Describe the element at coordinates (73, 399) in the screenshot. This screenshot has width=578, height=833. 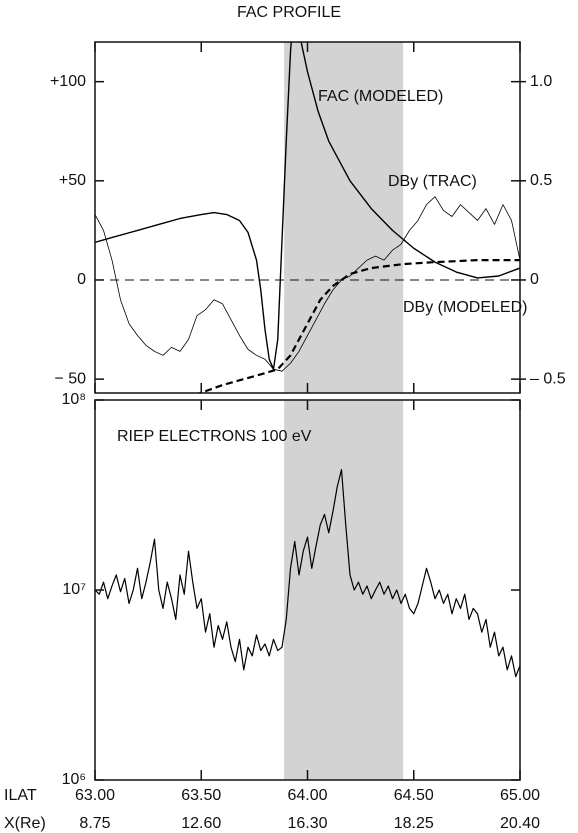
I see `y-tick-label: 10⁸` at that location.